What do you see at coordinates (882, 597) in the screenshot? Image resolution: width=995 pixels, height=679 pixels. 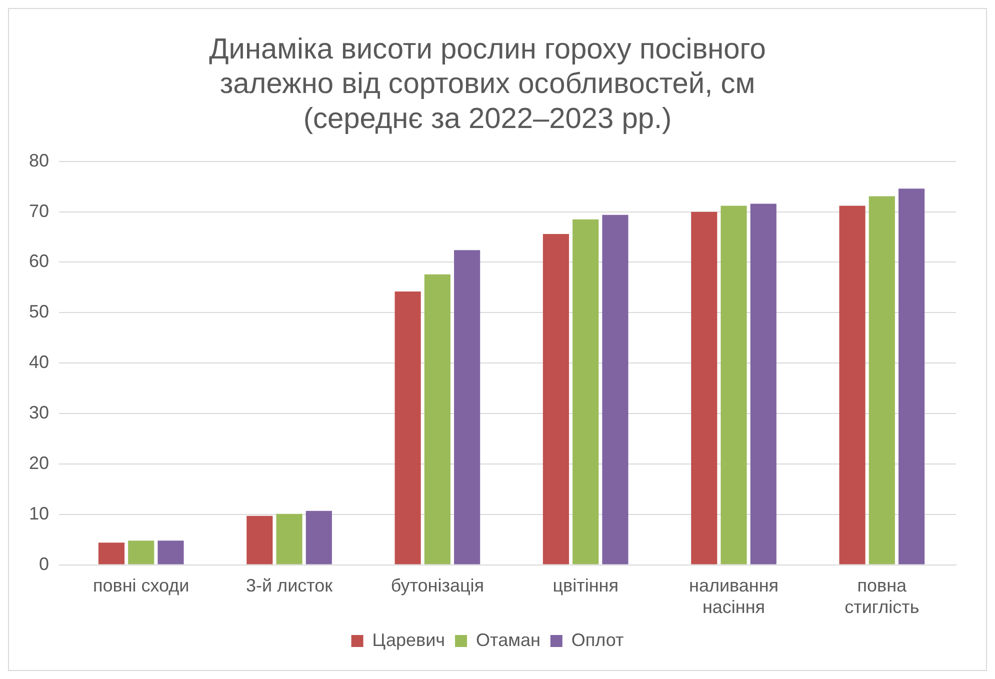 I see `x-tick-label: повна стиглість` at bounding box center [882, 597].